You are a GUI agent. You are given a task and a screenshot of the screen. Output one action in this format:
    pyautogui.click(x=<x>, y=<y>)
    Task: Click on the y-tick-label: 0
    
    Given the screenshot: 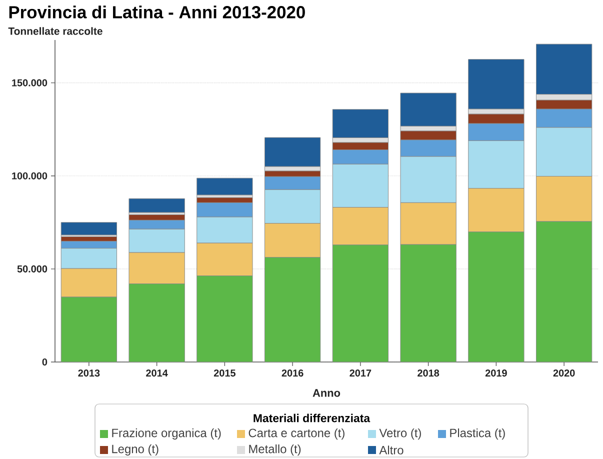 What is the action you would take?
    pyautogui.click(x=45, y=362)
    